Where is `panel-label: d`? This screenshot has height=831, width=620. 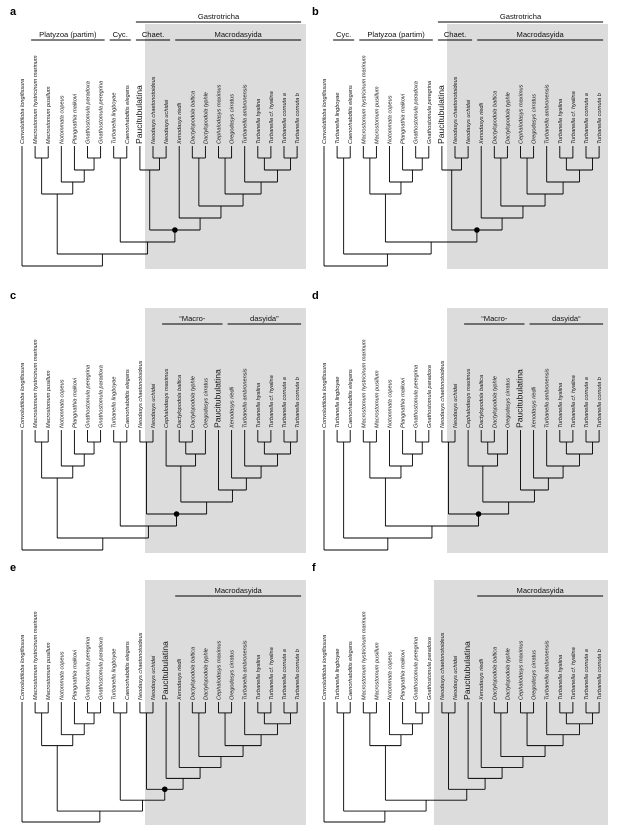 panel-label: d is located at coordinates (315, 296).